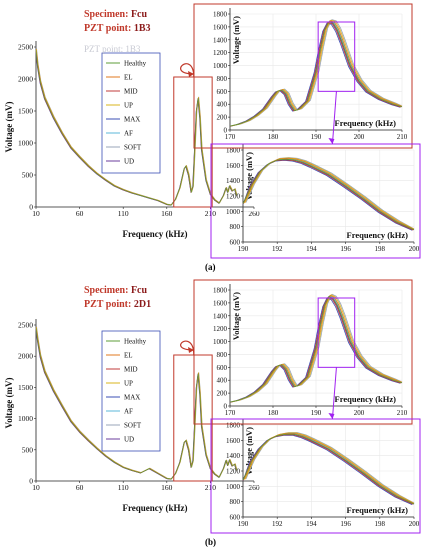 The width and height of the screenshot is (427, 550). I want to click on x-tick-label: 160, so click(167, 487).